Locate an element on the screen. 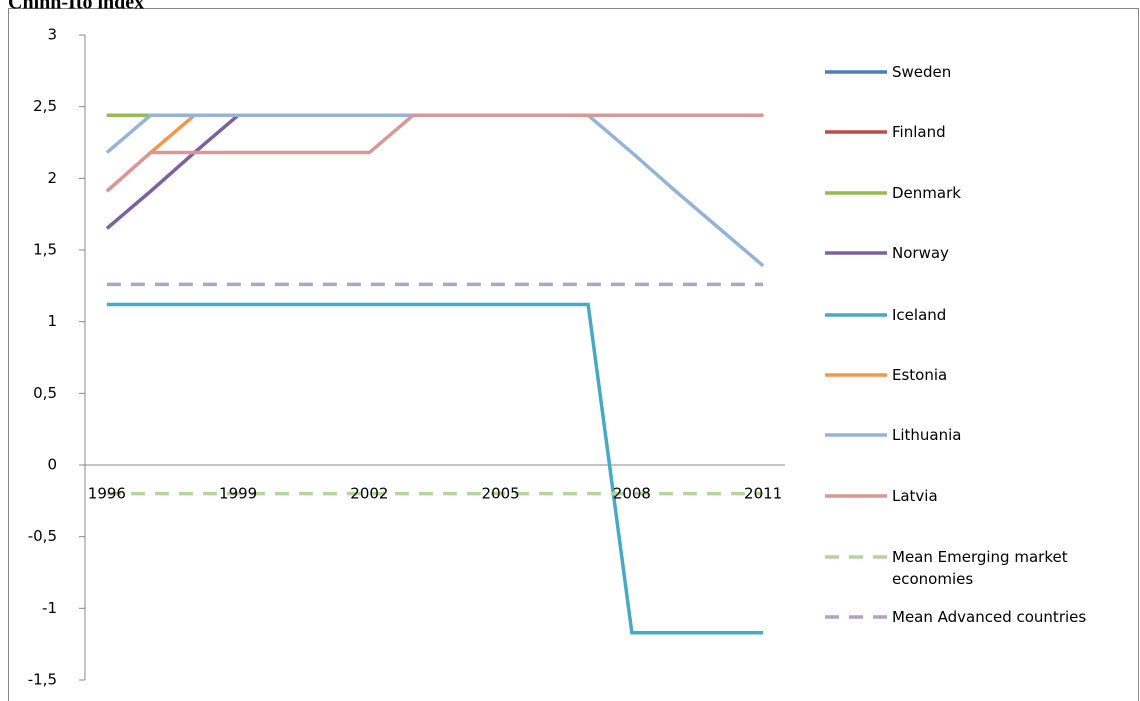  x-tick-label: 2002 is located at coordinates (369, 494).